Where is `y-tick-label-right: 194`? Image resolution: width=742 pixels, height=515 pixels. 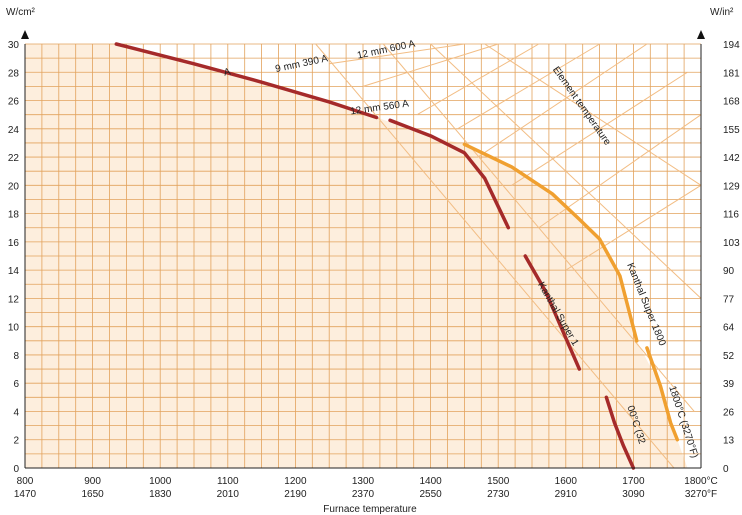 y-tick-label-right: 194 is located at coordinates (731, 45).